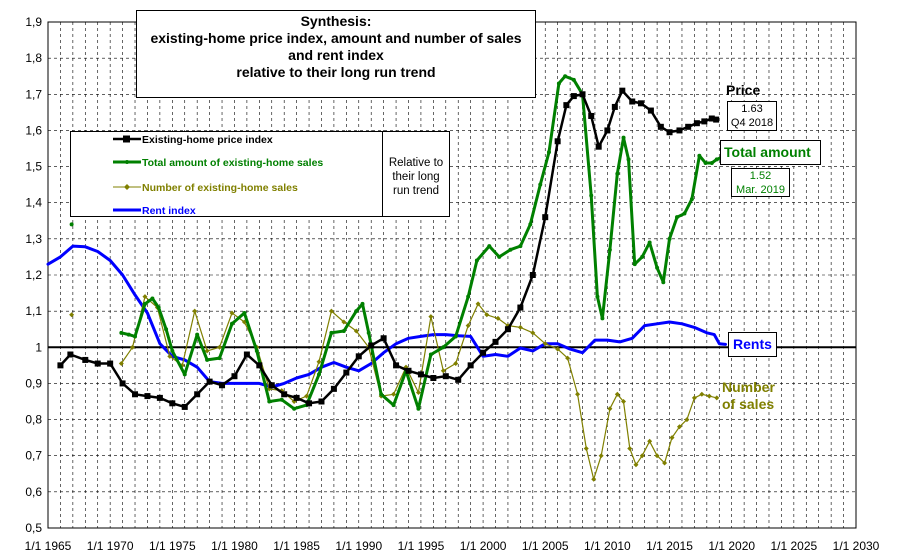 This screenshot has height=558, width=897. Describe the element at coordinates (760, 182) in the screenshot. I see `total-amount-annotation-value-box: 1.52 Mar. 2019` at that location.